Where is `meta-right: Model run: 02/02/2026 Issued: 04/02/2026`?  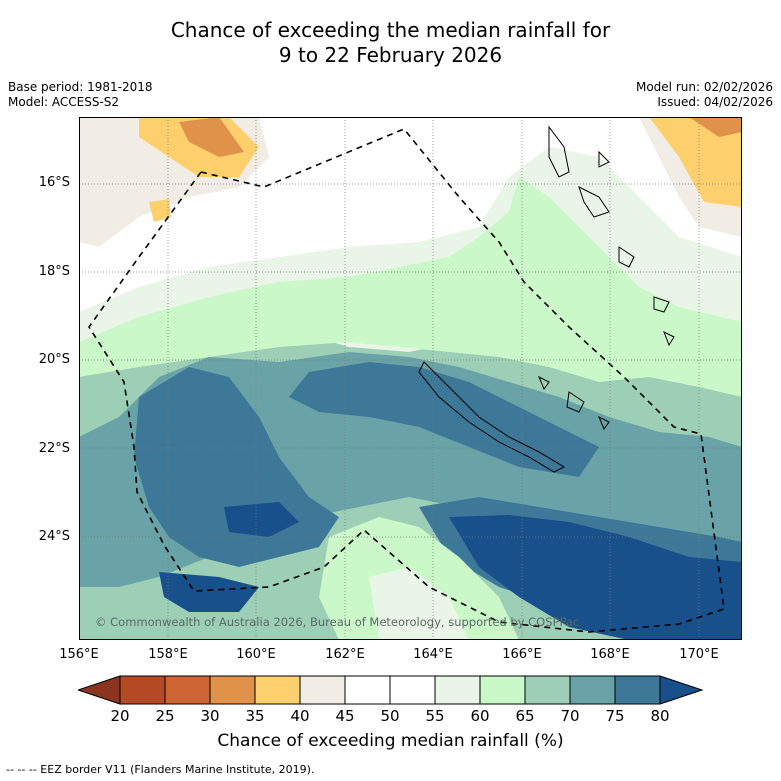
meta-right: Model run: 02/02/2026 Issued: 04/02/2026 is located at coordinates (704, 95).